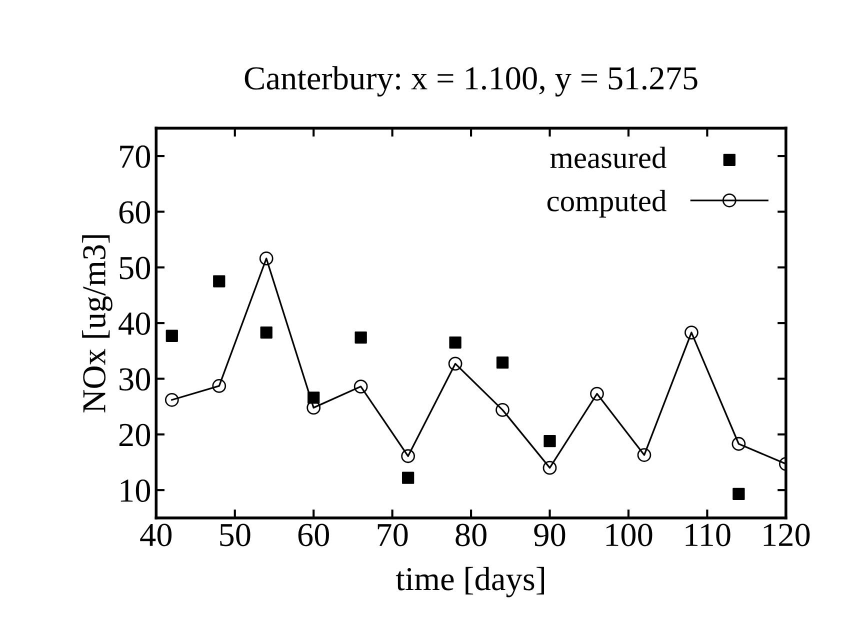 The width and height of the screenshot is (858, 641). Describe the element at coordinates (471, 81) in the screenshot. I see `chart-title: Canterbury: x = 1.100, y = 51.275` at that location.